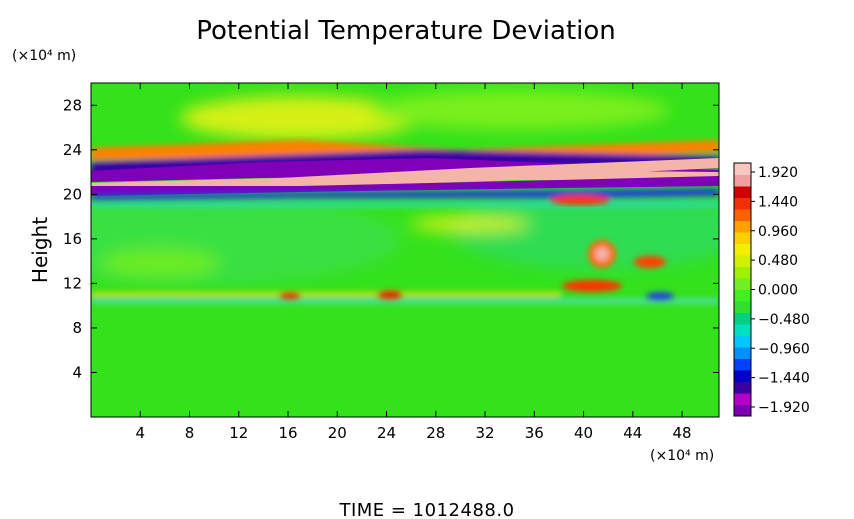 This screenshot has height=519, width=854. What do you see at coordinates (435, 433) in the screenshot?
I see `x-tick-label: 28` at bounding box center [435, 433].